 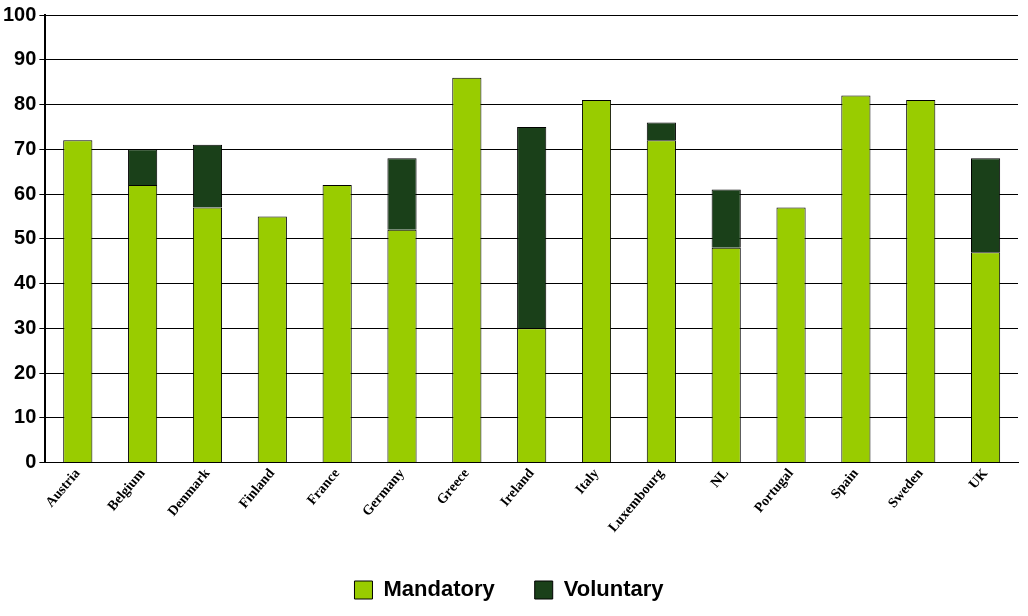 What do you see at coordinates (25, 326) in the screenshot?
I see `y-tick-label: 30` at bounding box center [25, 326].